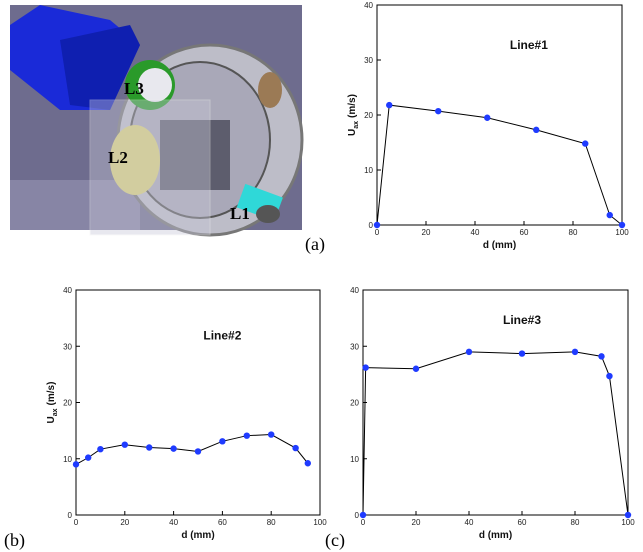  Describe the element at coordinates (522, 320) in the screenshot. I see `annotation: Line#3` at that location.